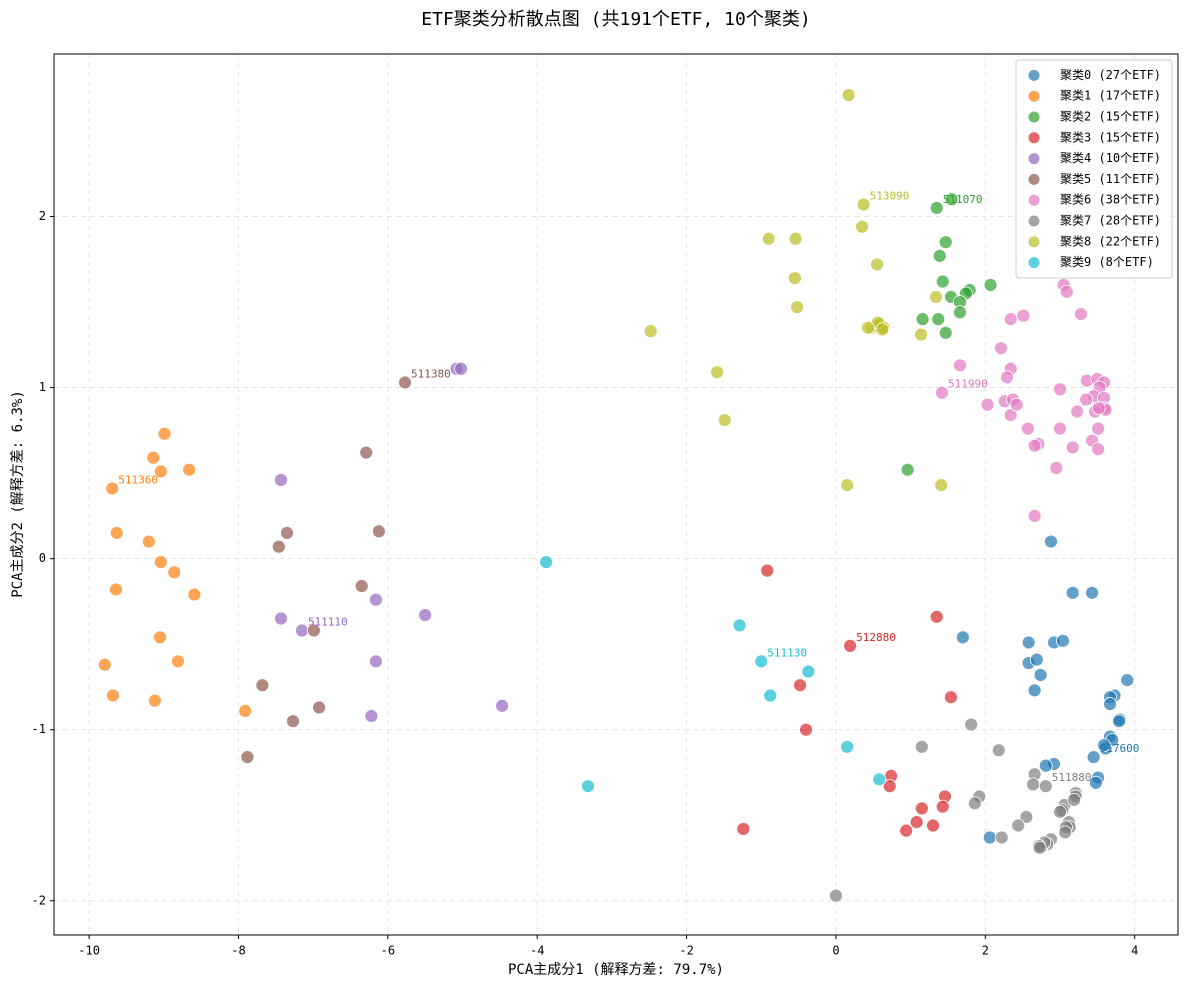 Image resolution: width=1190 pixels, height=990 pixels. Describe the element at coordinates (1072, 777) in the screenshot. I see `point-annotation: 511880` at that location.